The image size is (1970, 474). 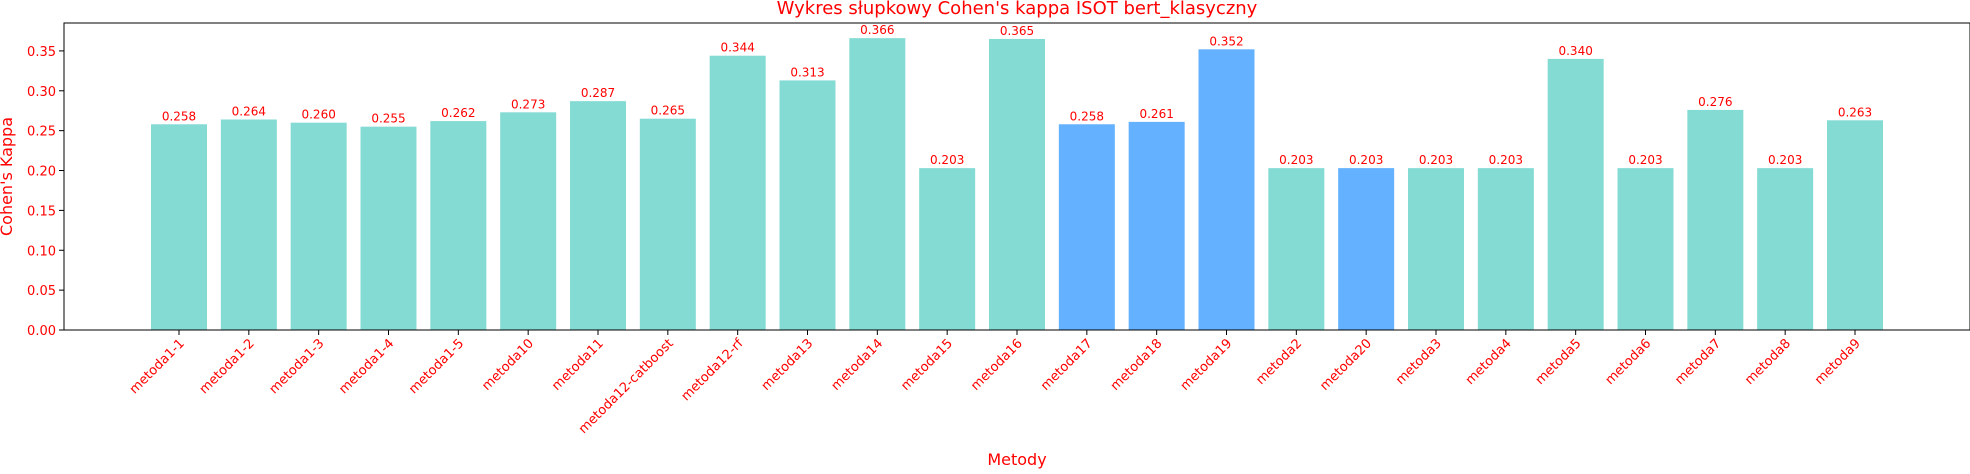 What do you see at coordinates (668, 111) in the screenshot?
I see `bar-value-label: 0.265` at bounding box center [668, 111].